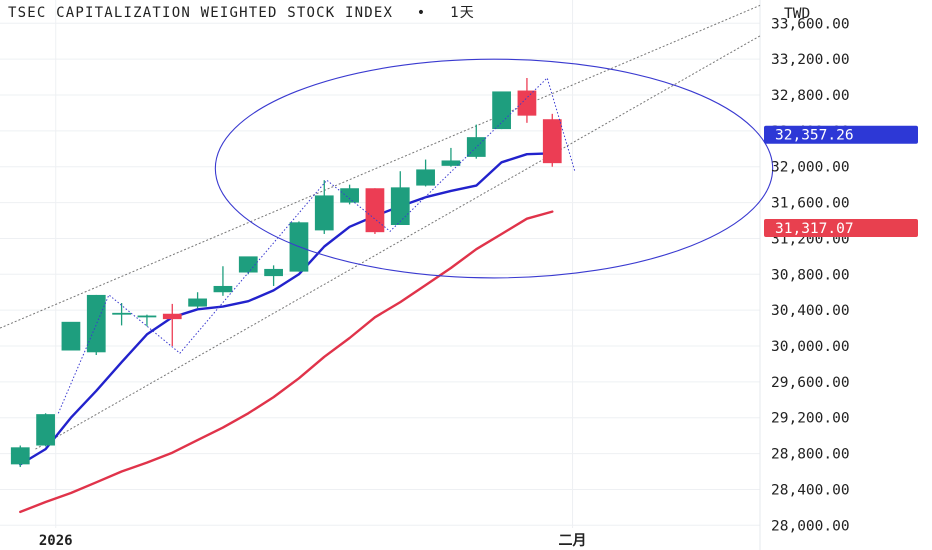  What do you see at coordinates (462, 13) in the screenshot?
I see `interval-label: 1天` at bounding box center [462, 13].